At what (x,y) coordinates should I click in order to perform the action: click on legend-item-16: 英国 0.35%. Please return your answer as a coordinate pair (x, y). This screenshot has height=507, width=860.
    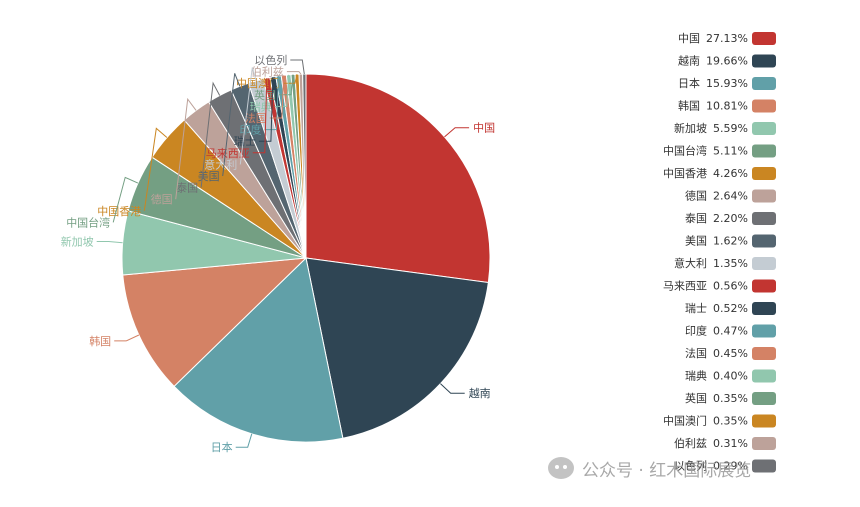
    Looking at the image, I should click on (730, 398).